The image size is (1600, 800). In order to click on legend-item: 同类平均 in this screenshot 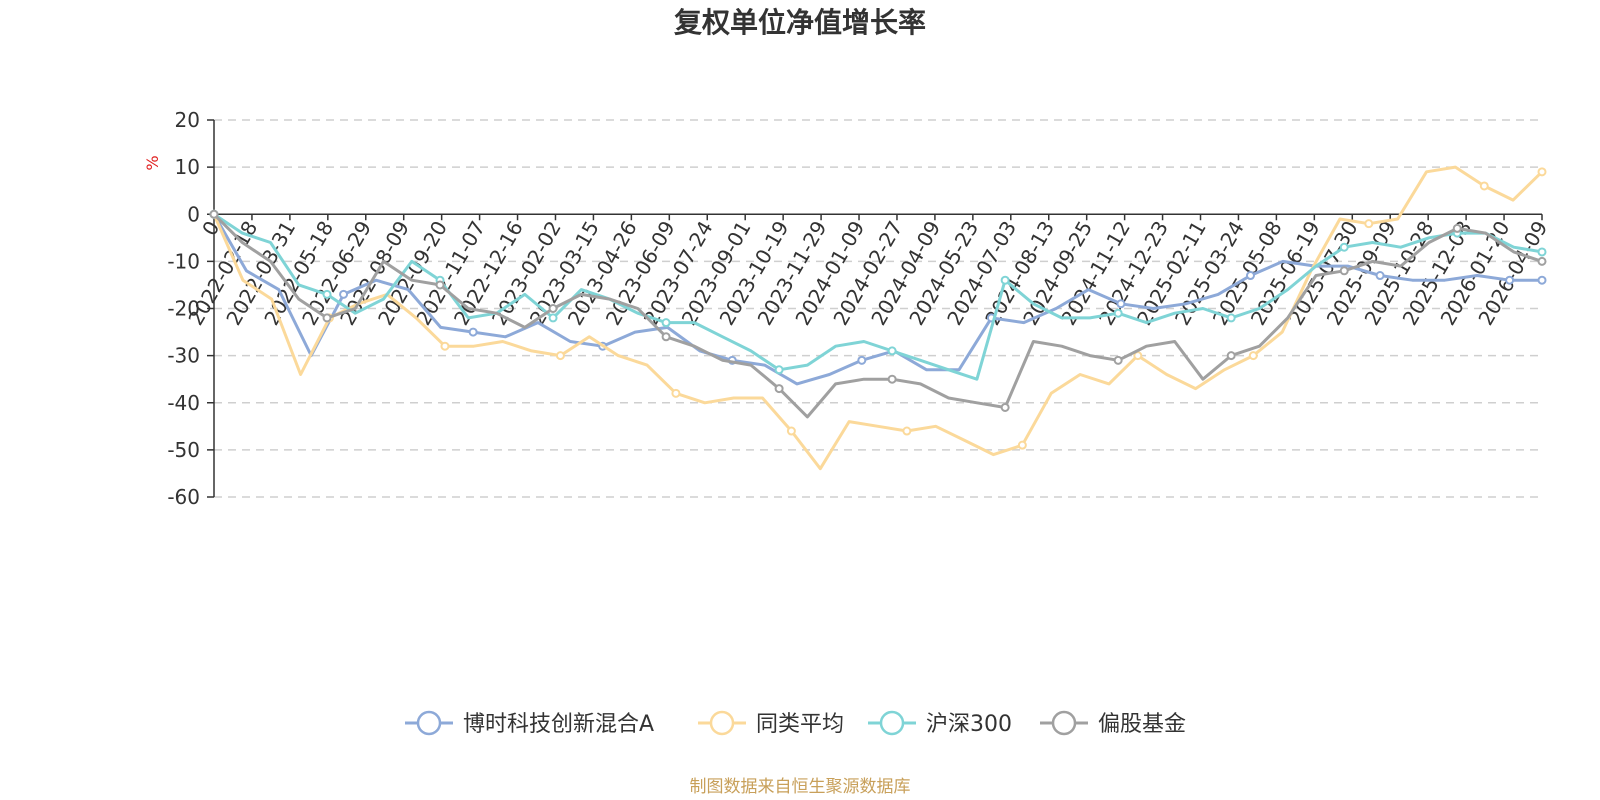, I will do `click(771, 723)`.